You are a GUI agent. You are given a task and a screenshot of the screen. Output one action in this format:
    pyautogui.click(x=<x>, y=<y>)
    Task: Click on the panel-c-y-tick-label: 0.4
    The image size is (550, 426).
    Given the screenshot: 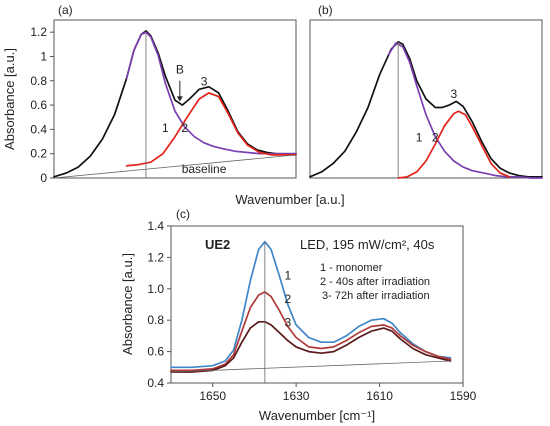 What is the action you would take?
    pyautogui.click(x=155, y=383)
    